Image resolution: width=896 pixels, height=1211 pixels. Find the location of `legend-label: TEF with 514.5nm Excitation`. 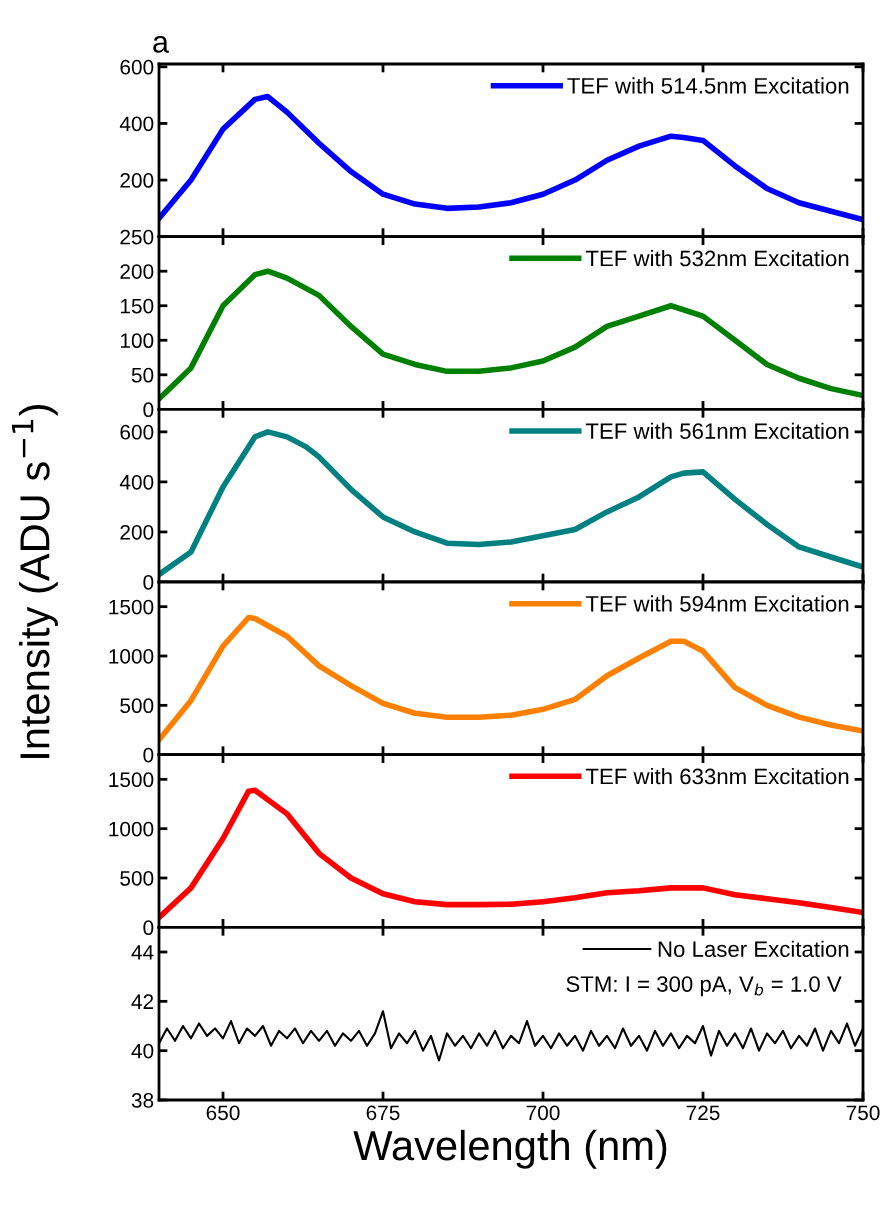

legend-label: TEF with 514.5nm Excitation is located at coordinates (708, 85).